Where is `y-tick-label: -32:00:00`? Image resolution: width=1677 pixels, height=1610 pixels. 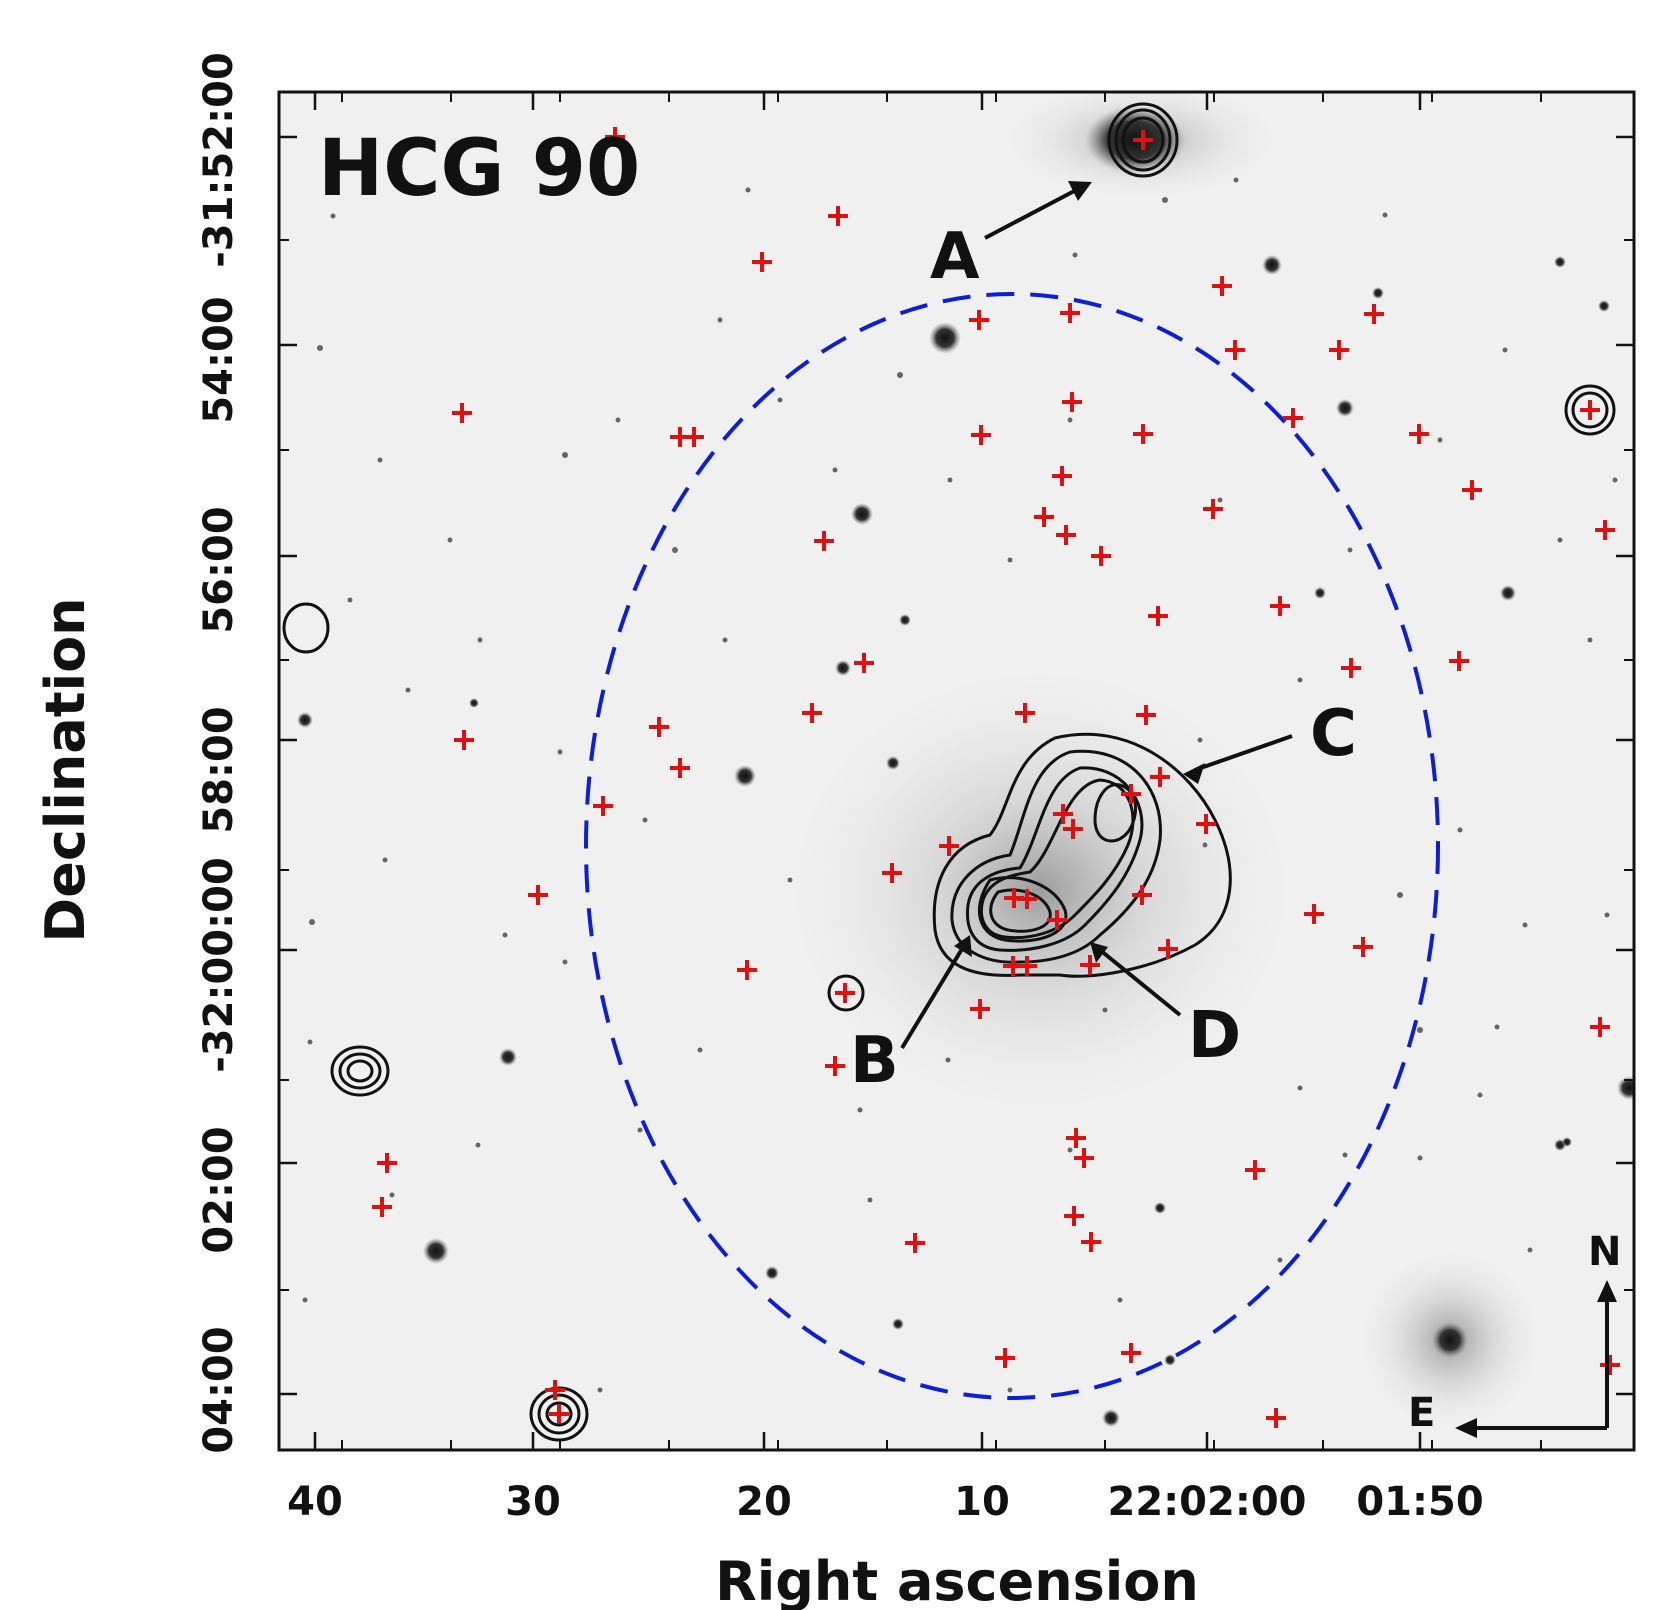
y-tick-label: -32:00:00 is located at coordinates (219, 965).